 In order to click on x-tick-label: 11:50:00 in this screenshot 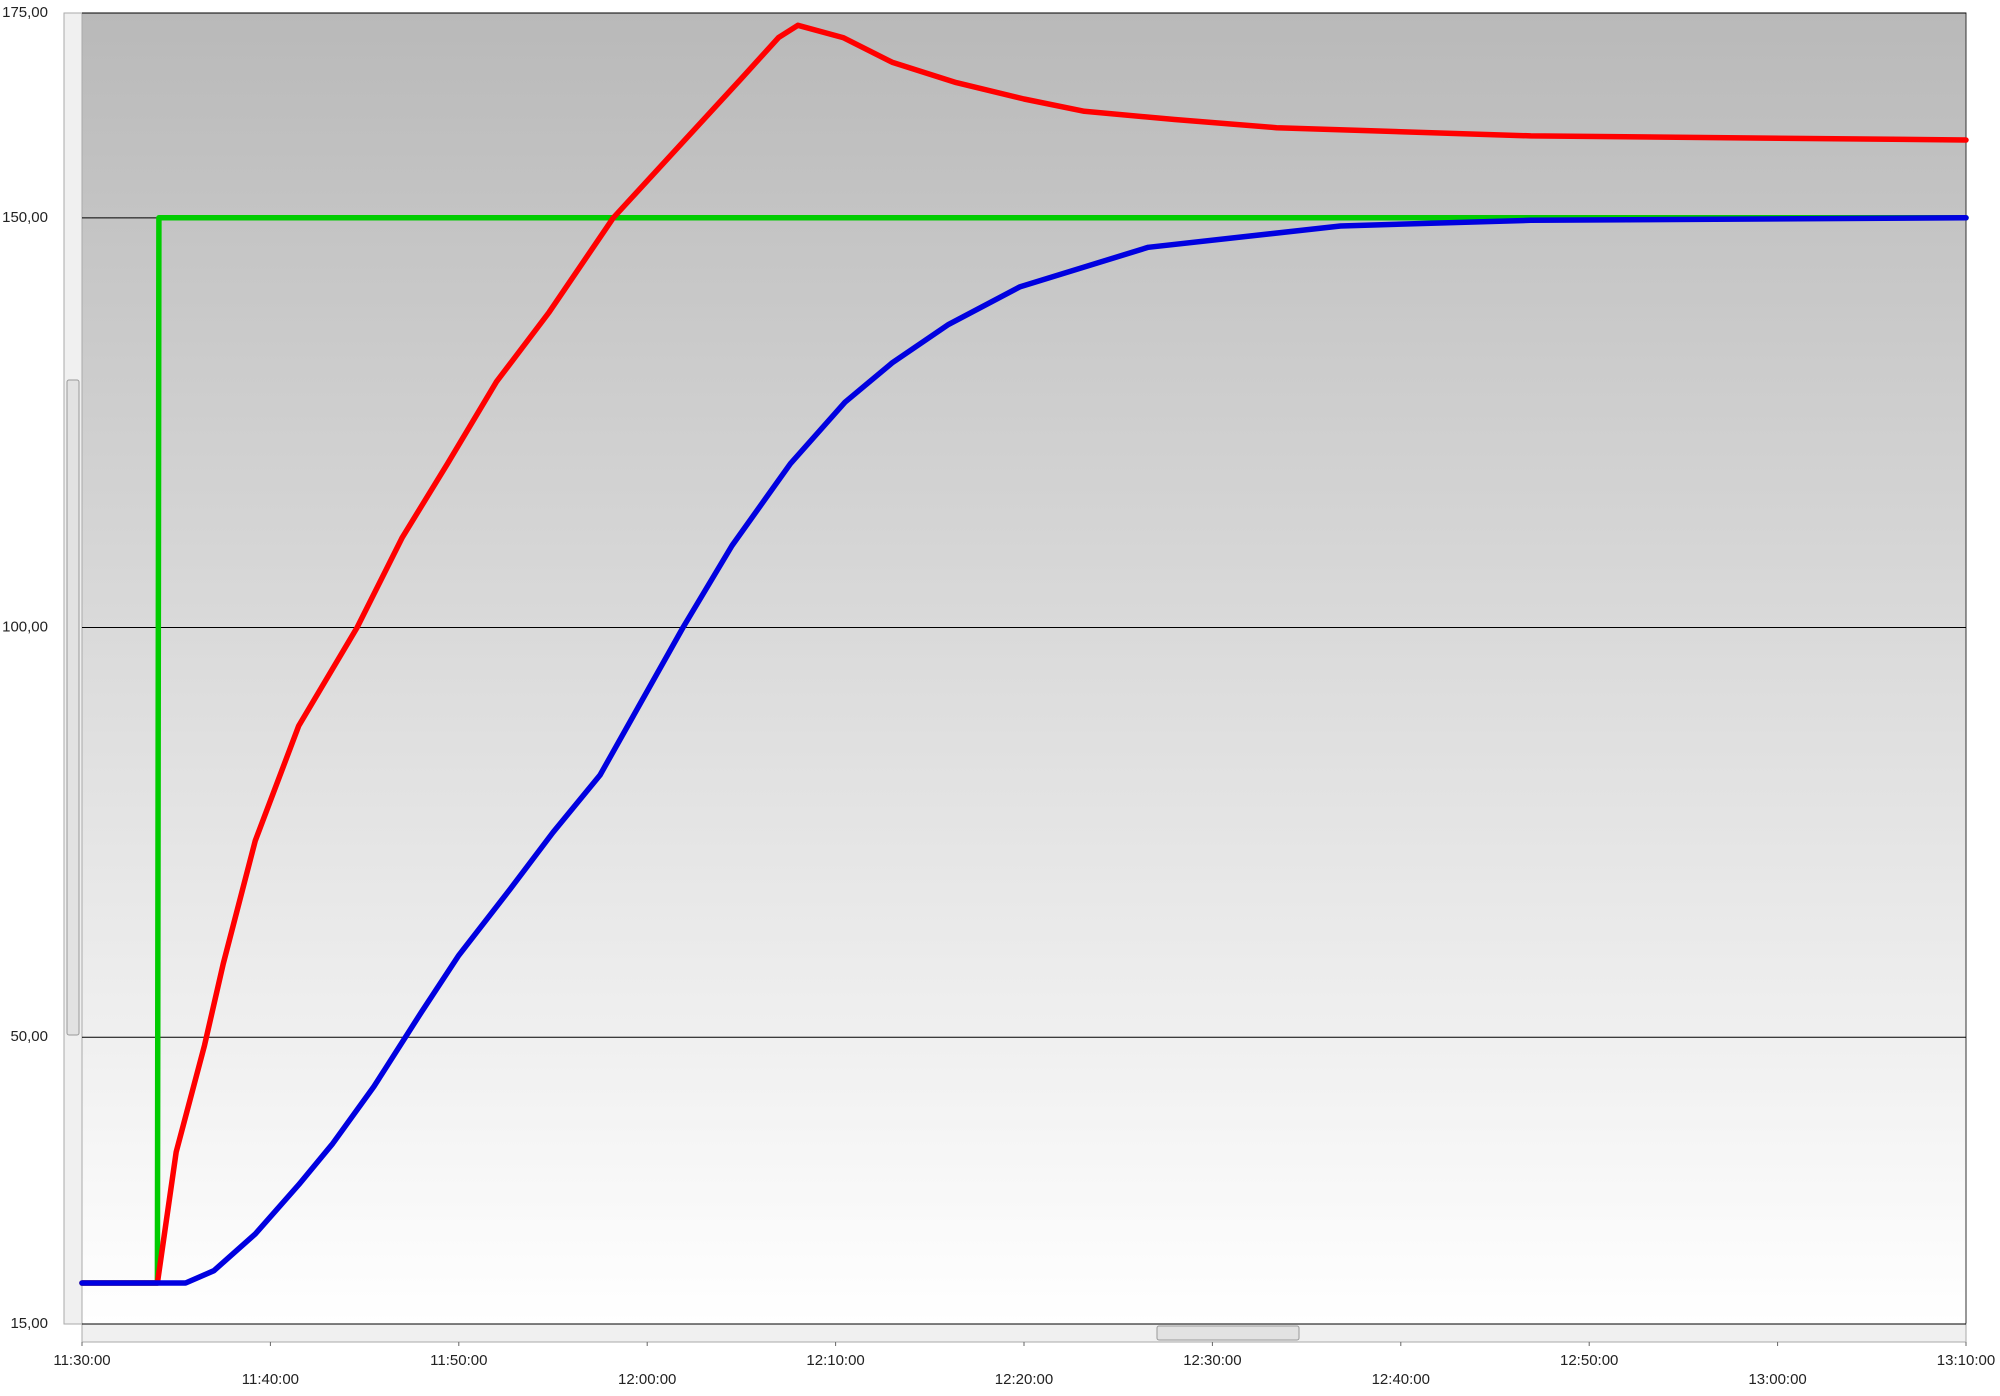, I will do `click(458, 1360)`.